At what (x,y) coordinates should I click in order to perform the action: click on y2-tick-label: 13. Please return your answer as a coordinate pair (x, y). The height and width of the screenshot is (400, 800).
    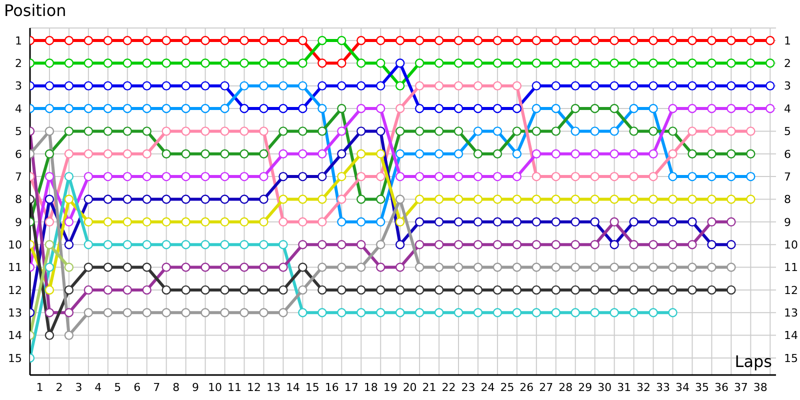
    Looking at the image, I should click on (791, 313).